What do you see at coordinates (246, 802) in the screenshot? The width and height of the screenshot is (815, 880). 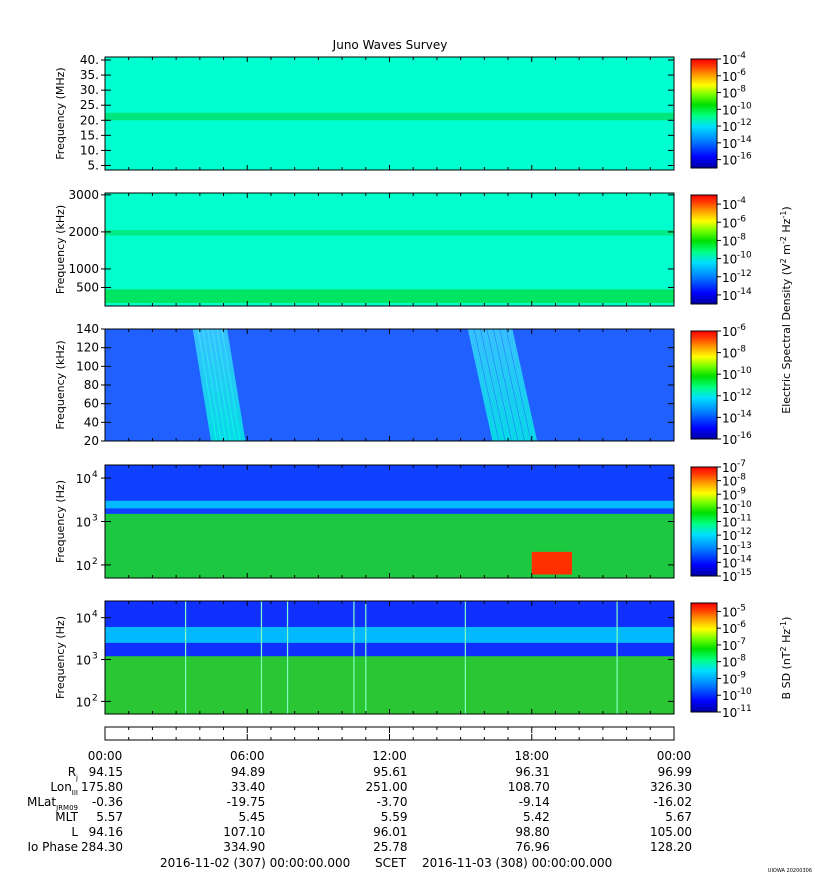 I see `ephemeris-value: -19.75` at bounding box center [246, 802].